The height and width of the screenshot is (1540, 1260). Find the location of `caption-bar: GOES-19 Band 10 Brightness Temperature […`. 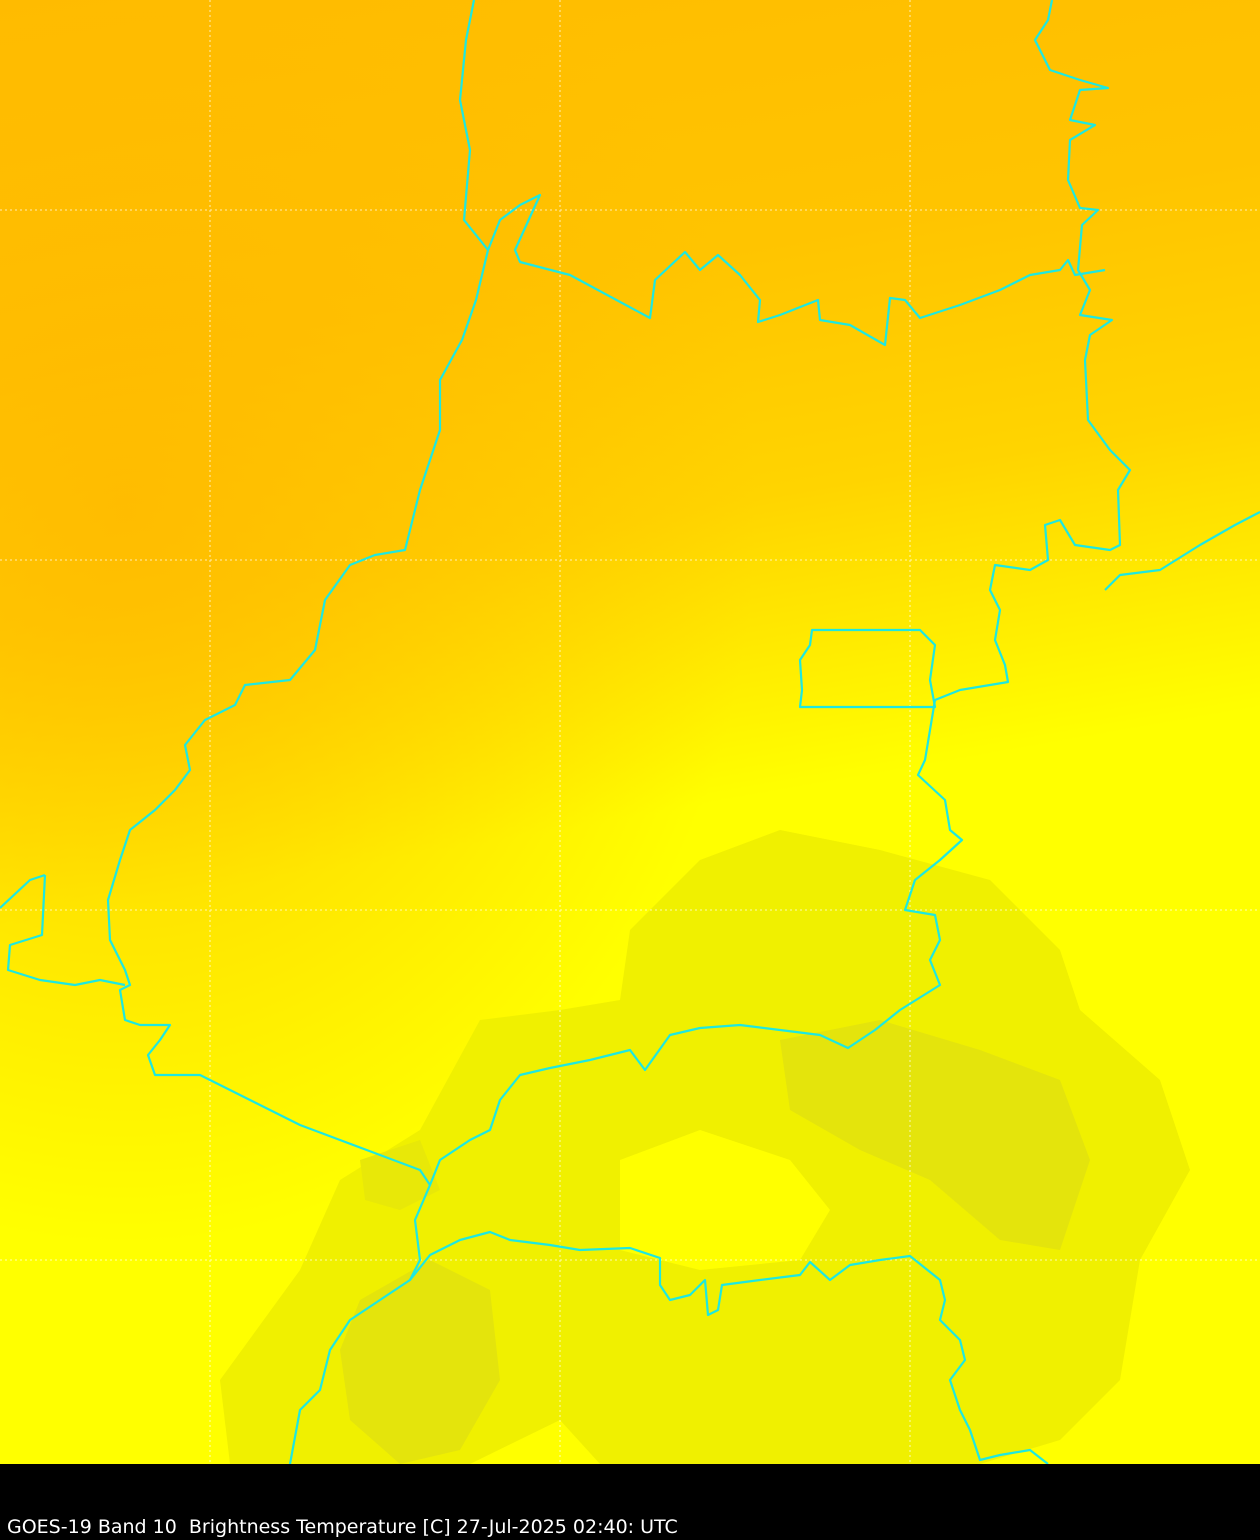

caption-bar: GOES-19 Band 10 Brightness Temperature [… is located at coordinates (630, 1502).